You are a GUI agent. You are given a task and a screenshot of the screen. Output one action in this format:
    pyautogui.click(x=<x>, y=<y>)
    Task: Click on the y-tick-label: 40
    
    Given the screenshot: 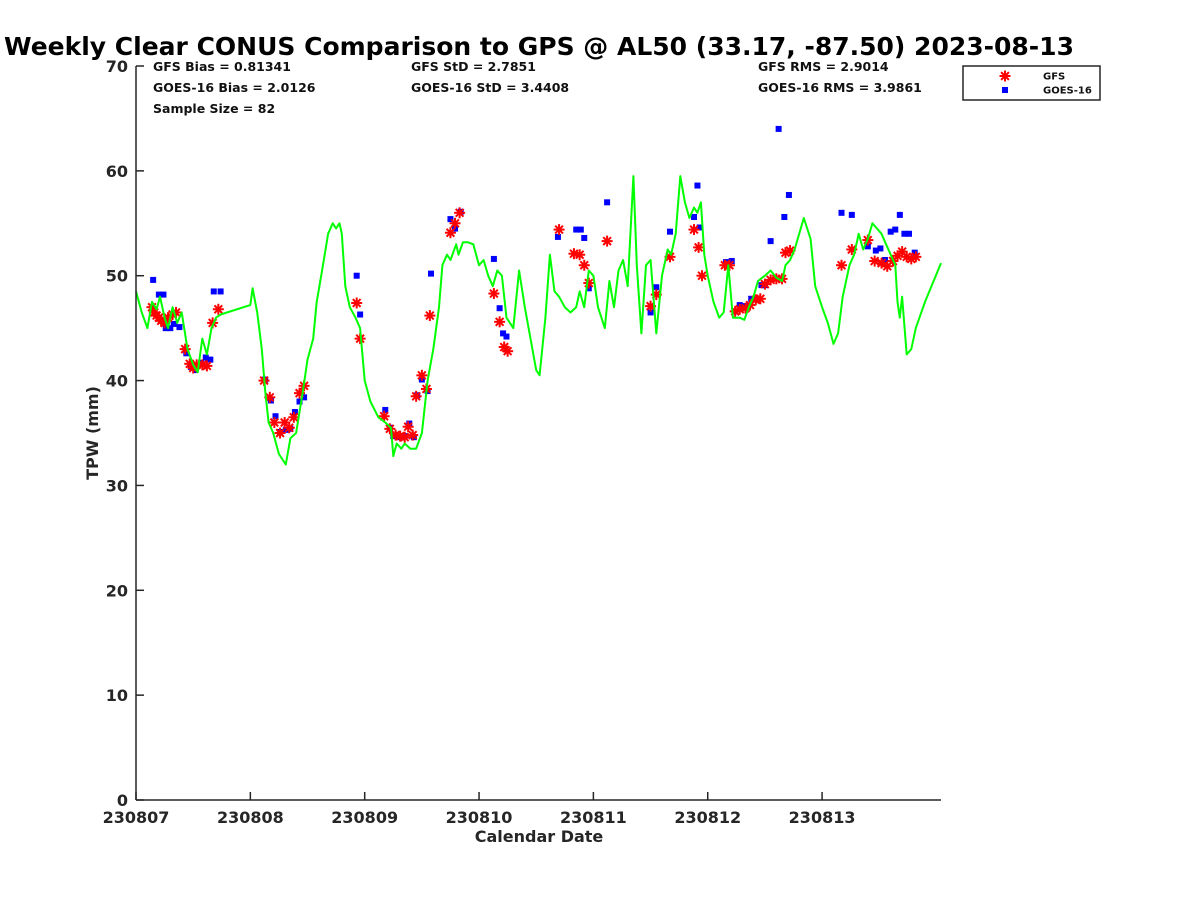 What is the action you would take?
    pyautogui.click(x=117, y=381)
    